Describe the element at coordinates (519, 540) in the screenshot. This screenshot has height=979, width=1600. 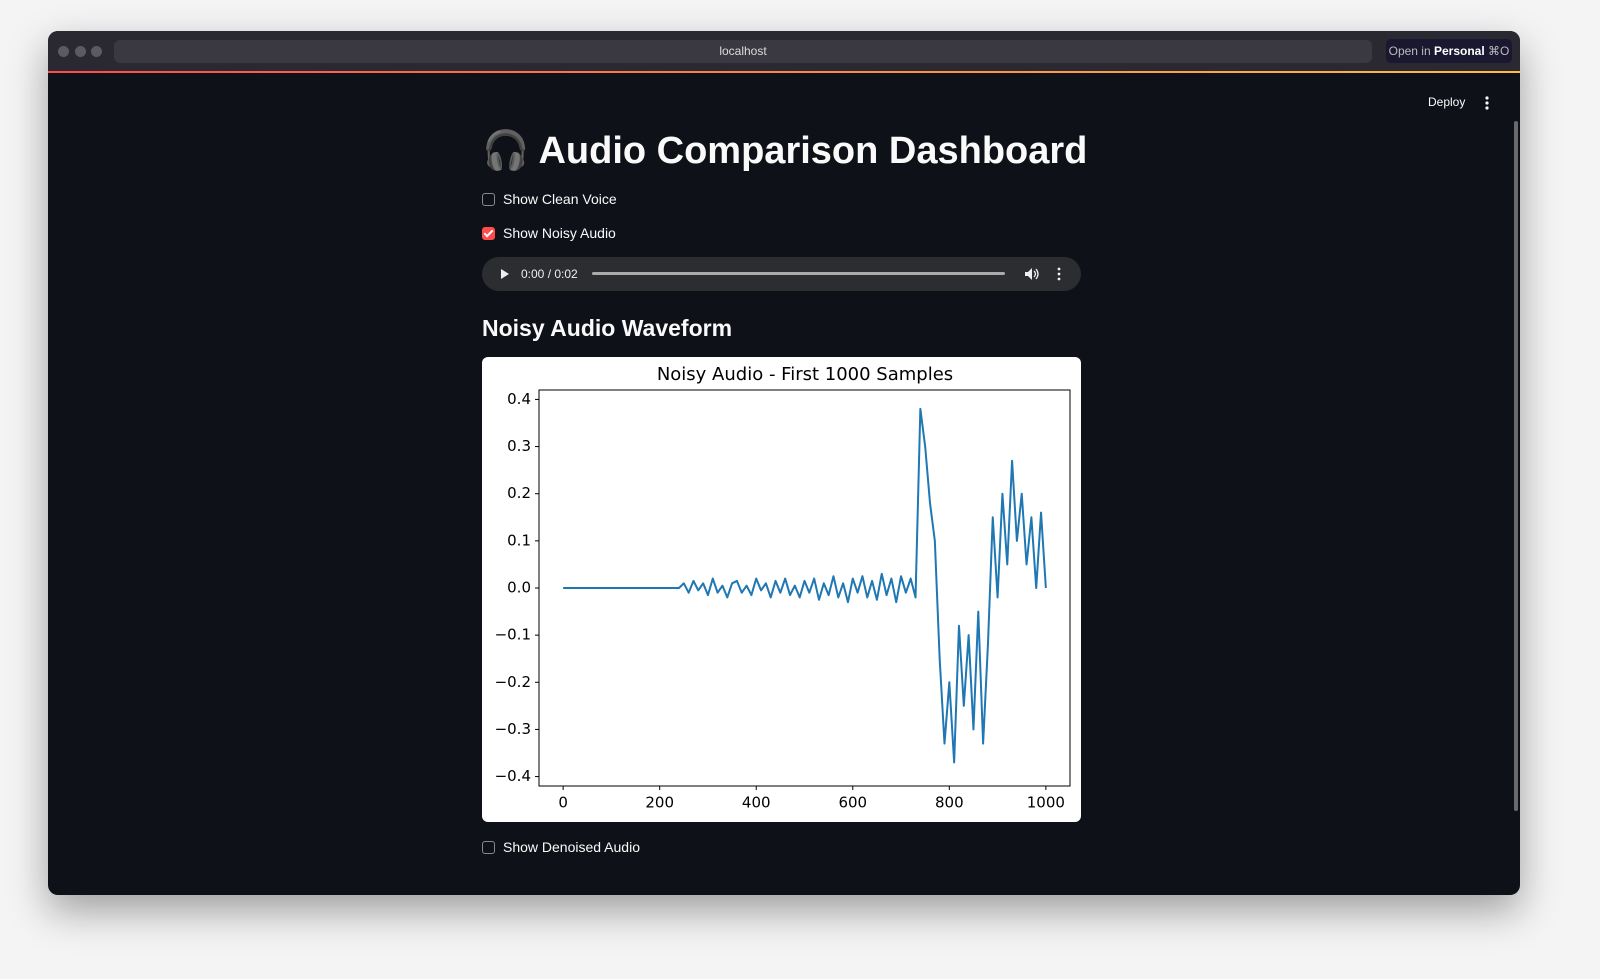
I see `y-tick-label: 0.1` at that location.